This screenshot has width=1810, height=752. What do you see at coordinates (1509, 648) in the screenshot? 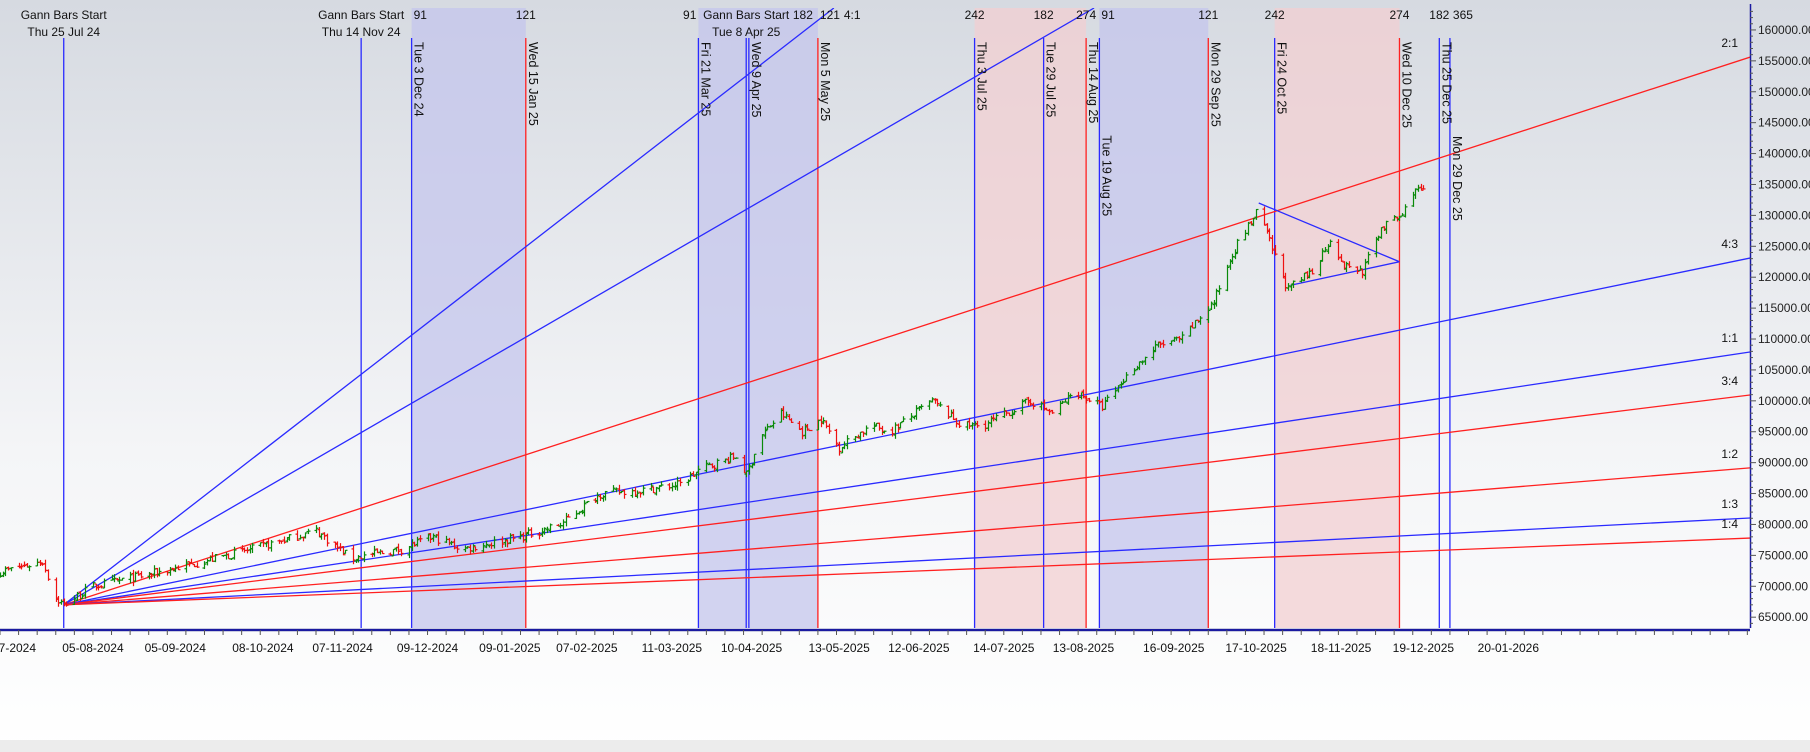
I see `date-tick-label: 20-01-2026` at bounding box center [1509, 648].